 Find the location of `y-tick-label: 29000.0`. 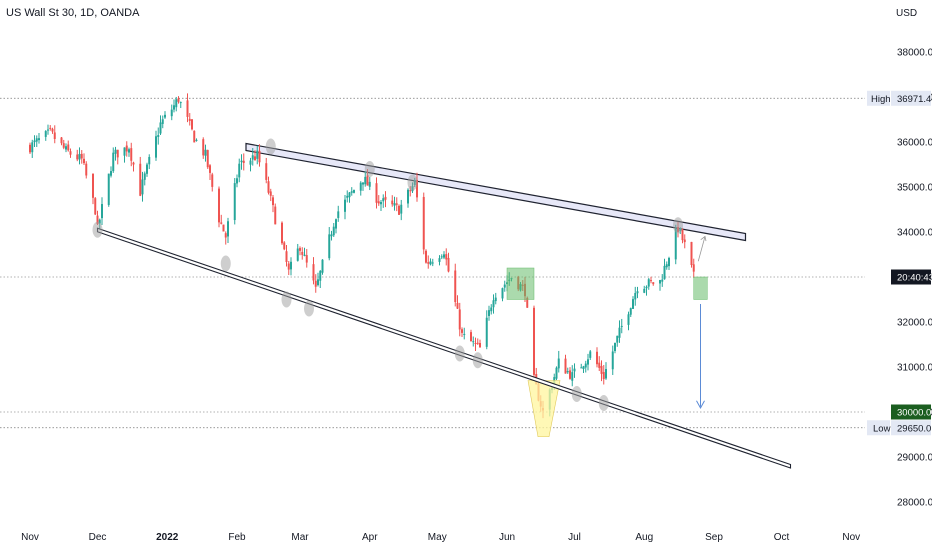

y-tick-label: 29000.0 is located at coordinates (914, 458).